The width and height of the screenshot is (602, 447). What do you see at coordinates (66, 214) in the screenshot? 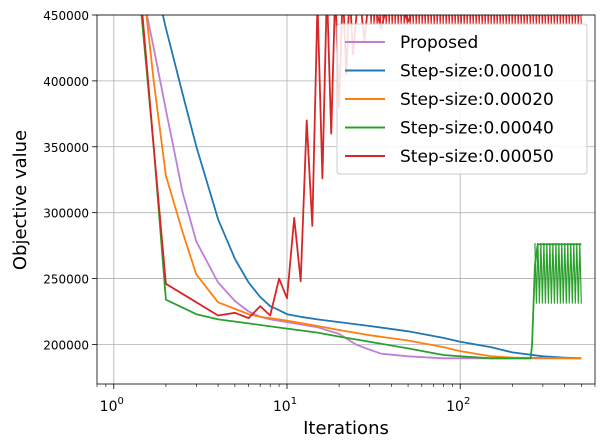
I see `y-tick-label: 300000` at bounding box center [66, 214].